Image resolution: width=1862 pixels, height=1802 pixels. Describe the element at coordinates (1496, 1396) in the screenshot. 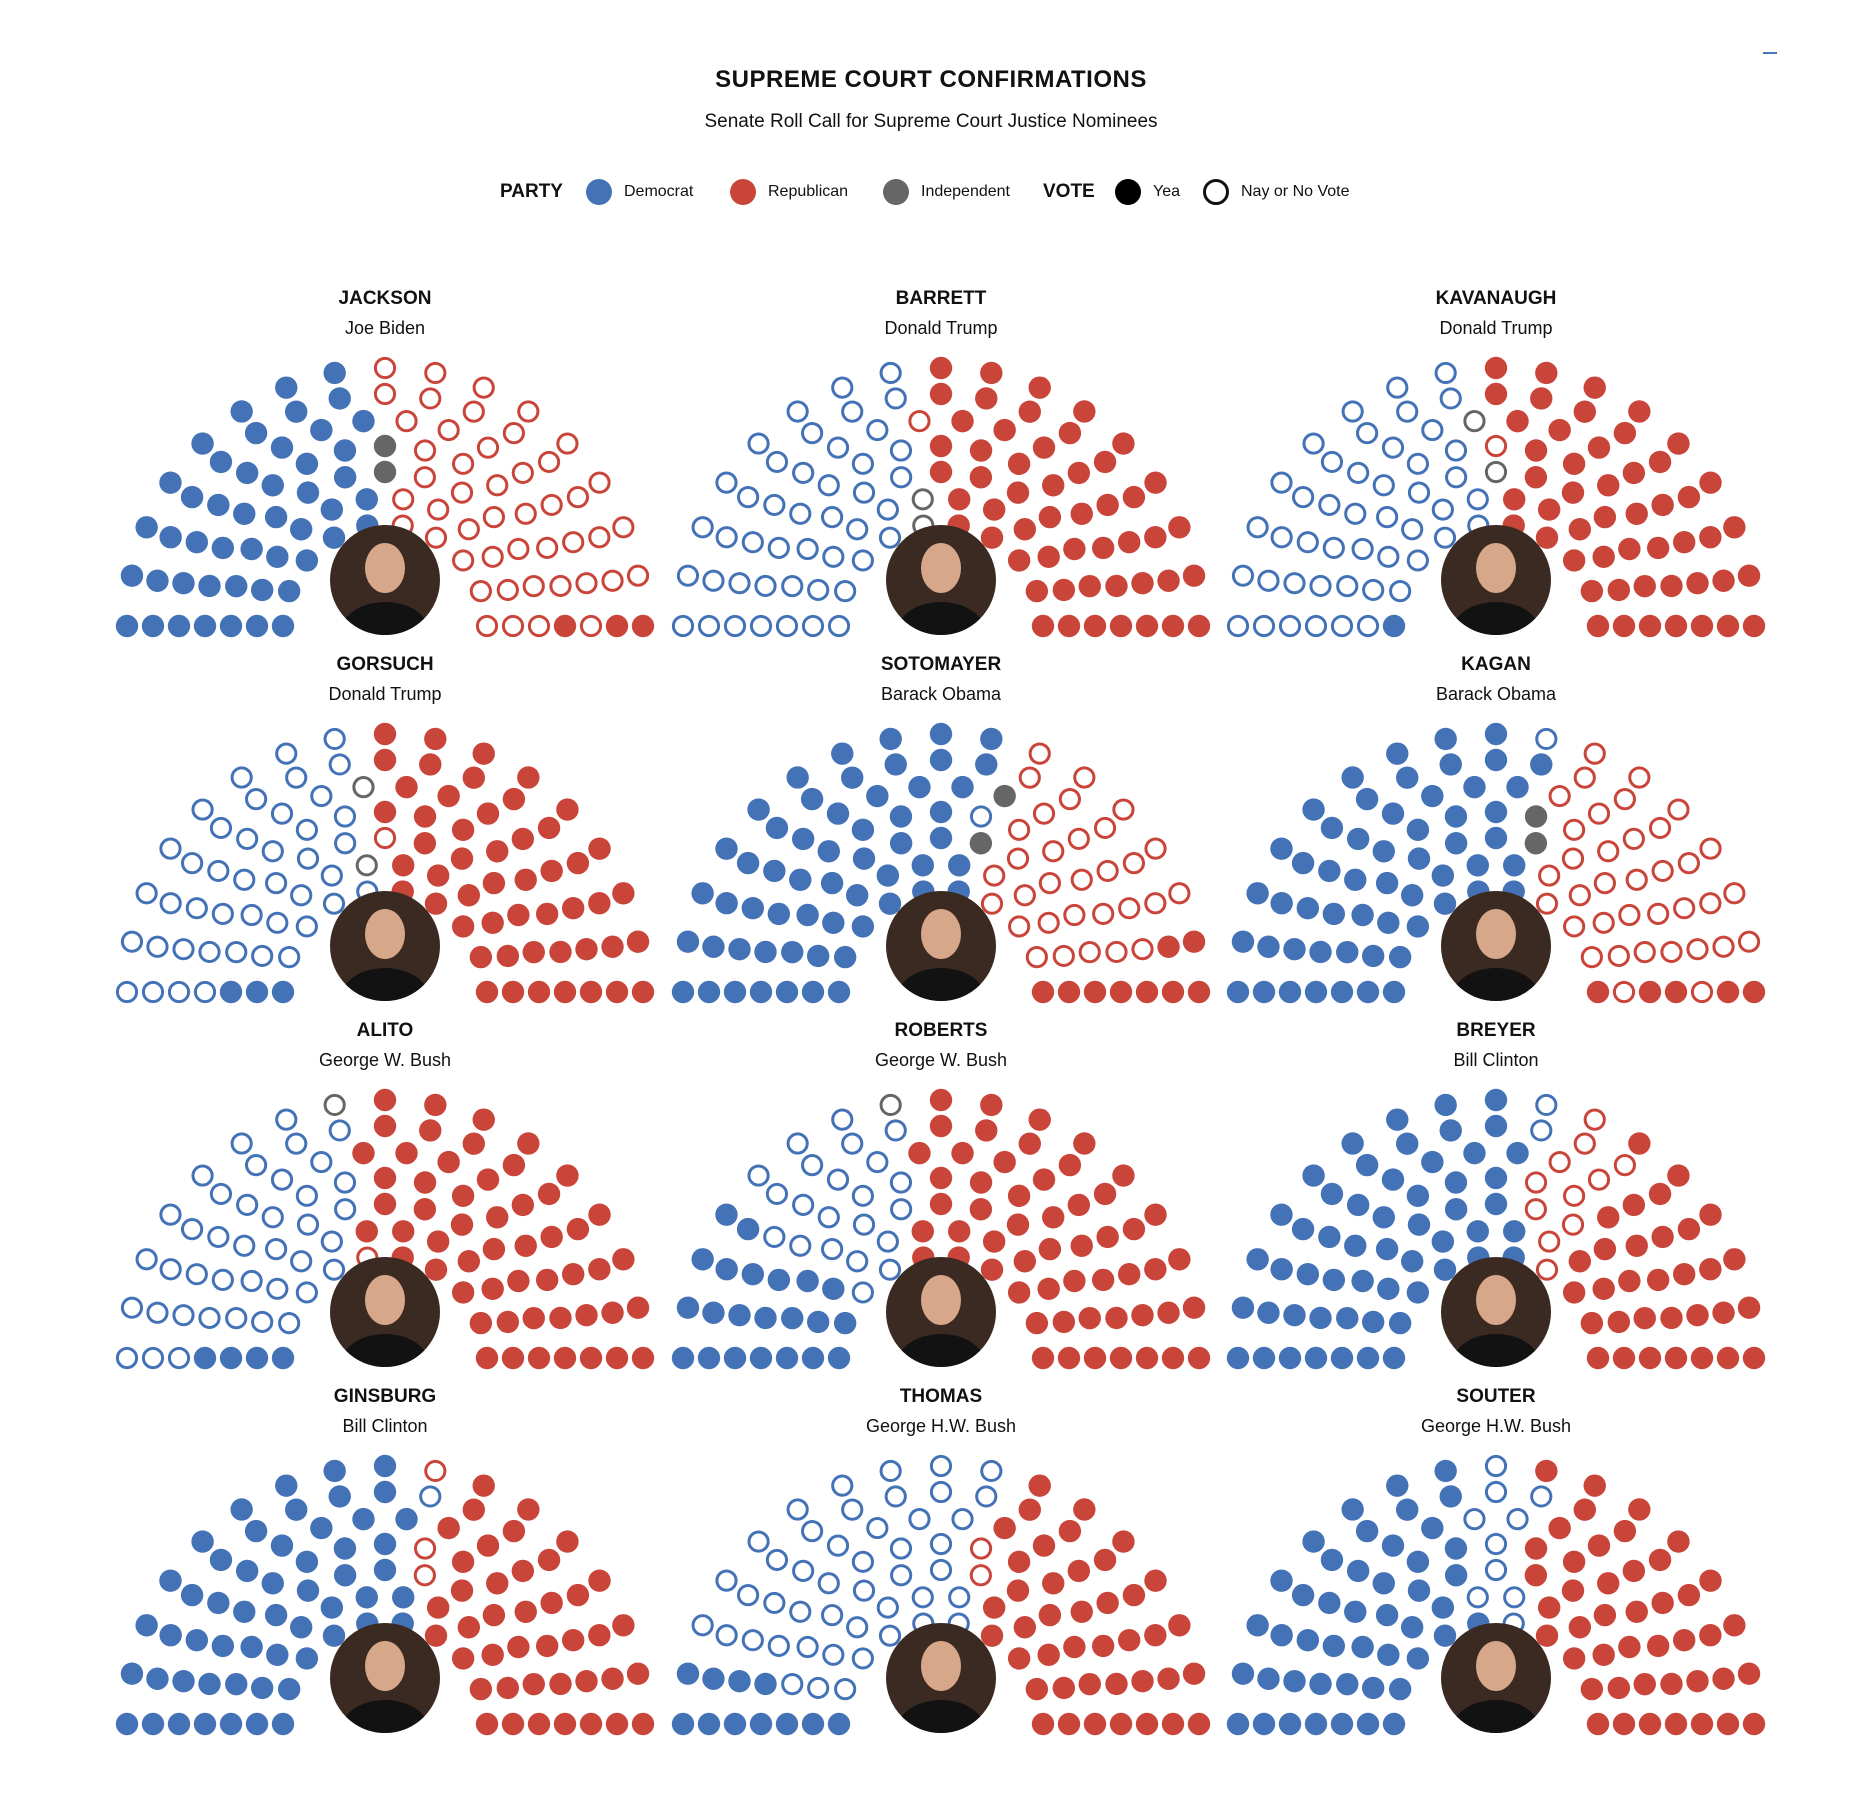

I see `justice-name: SOUTER` at that location.